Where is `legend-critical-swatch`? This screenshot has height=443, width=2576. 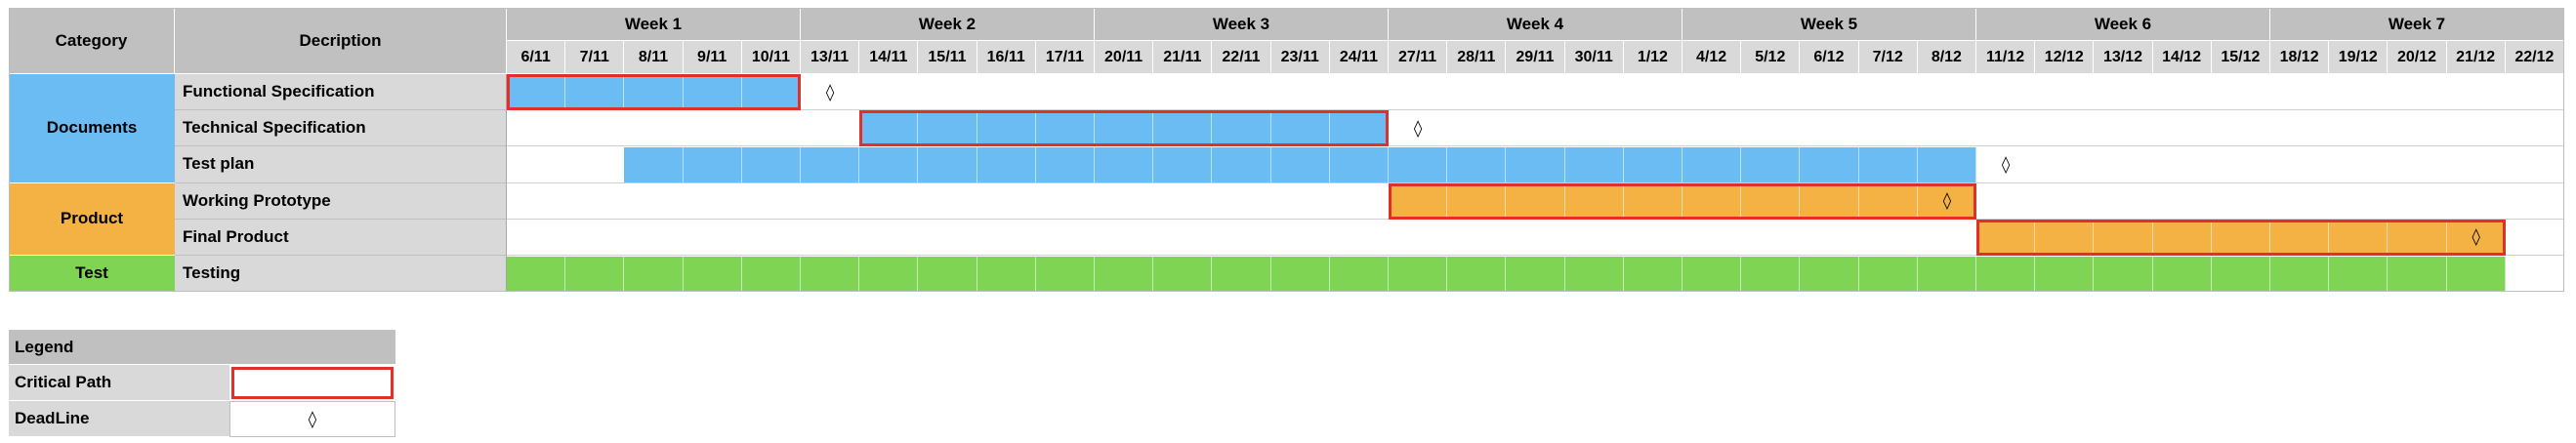
legend-critical-swatch is located at coordinates (312, 383).